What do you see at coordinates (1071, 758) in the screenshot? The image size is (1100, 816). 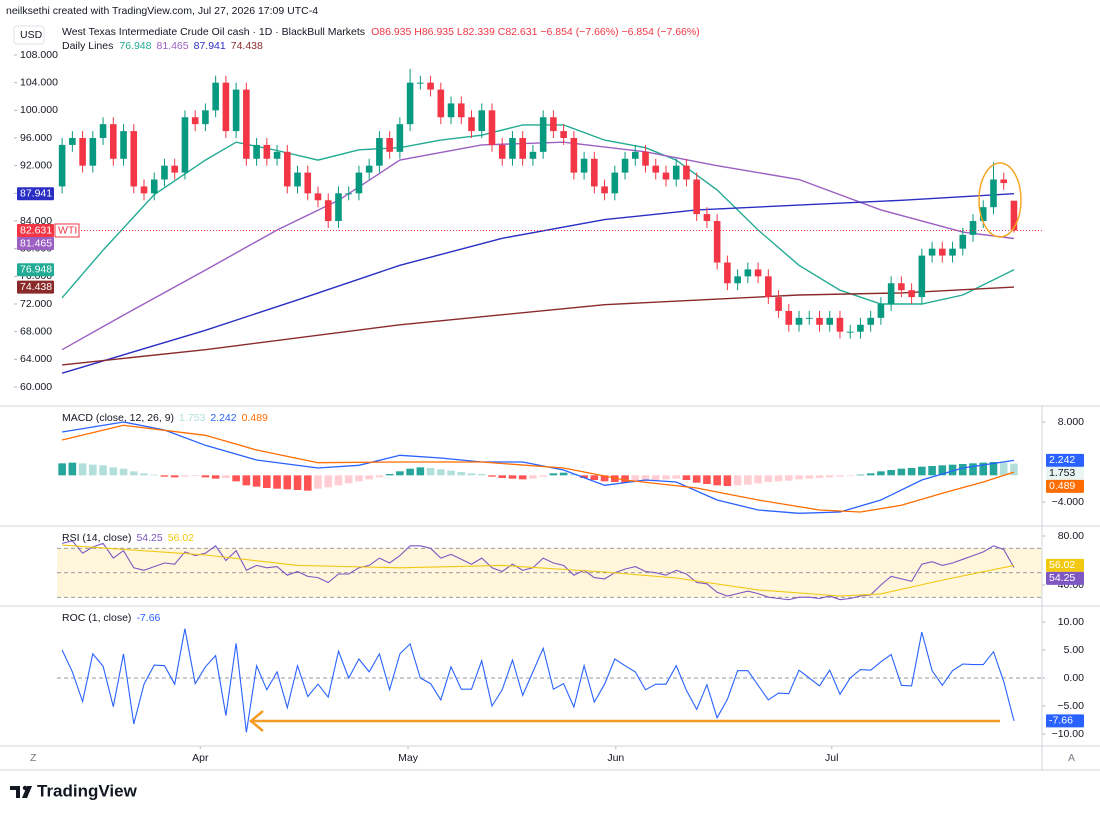 I see `auto-scale-button: A` at bounding box center [1071, 758].